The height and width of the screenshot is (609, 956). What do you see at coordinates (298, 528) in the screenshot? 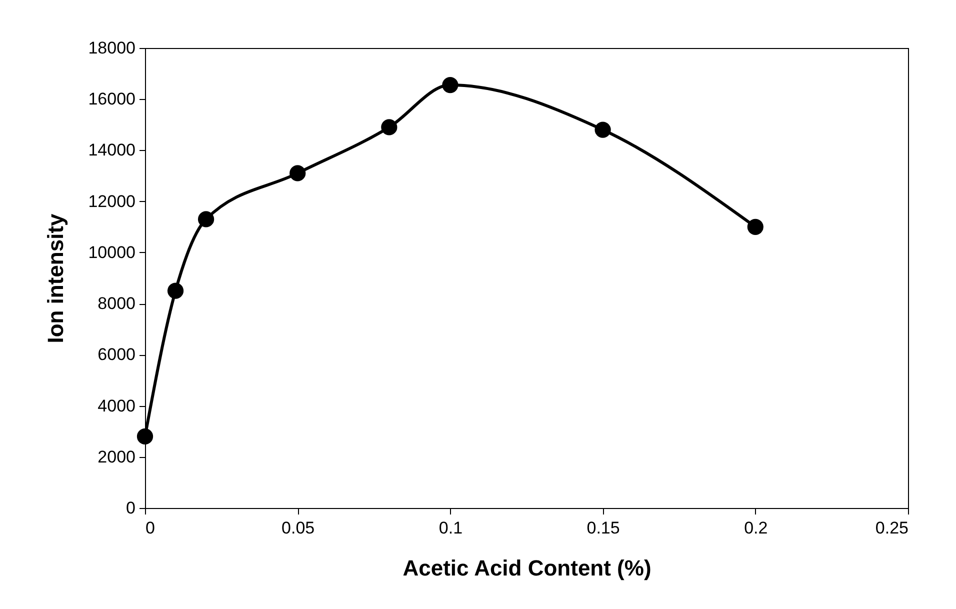
I see `x-tick-label: 0.05` at bounding box center [298, 528].